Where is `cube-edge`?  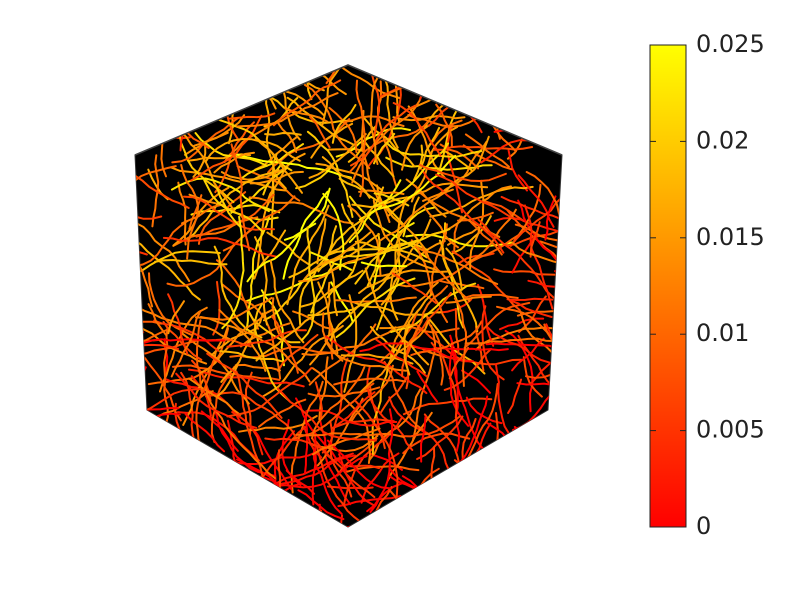 cube-edge is located at coordinates (348, 110).